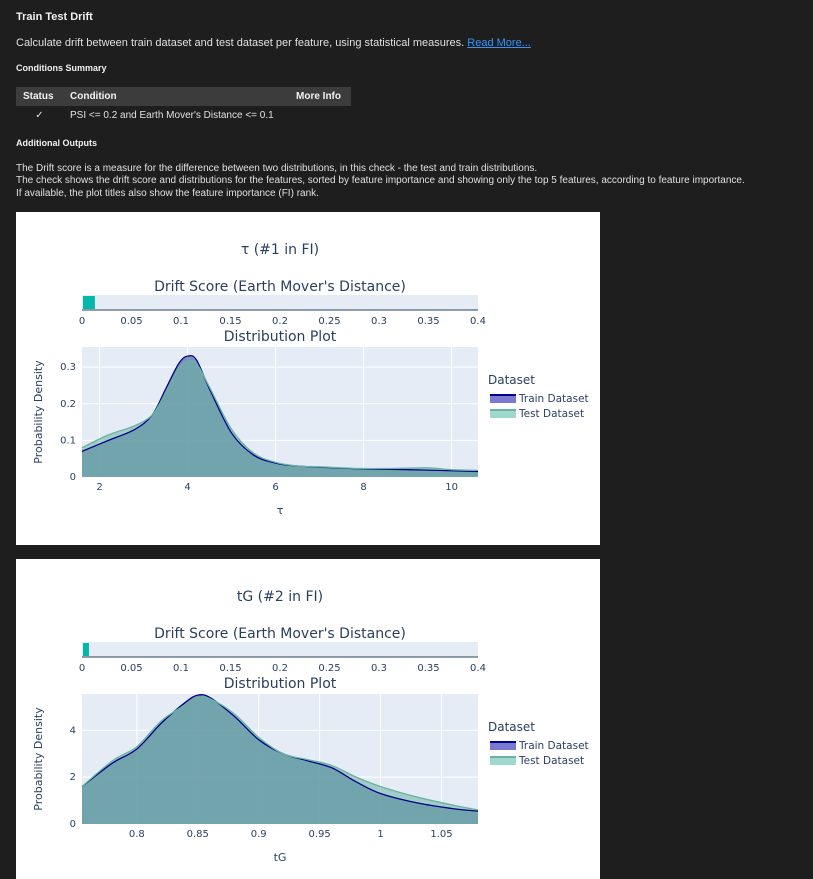 This screenshot has width=813, height=879. What do you see at coordinates (280, 510) in the screenshot?
I see `x-axis-title: τ` at bounding box center [280, 510].